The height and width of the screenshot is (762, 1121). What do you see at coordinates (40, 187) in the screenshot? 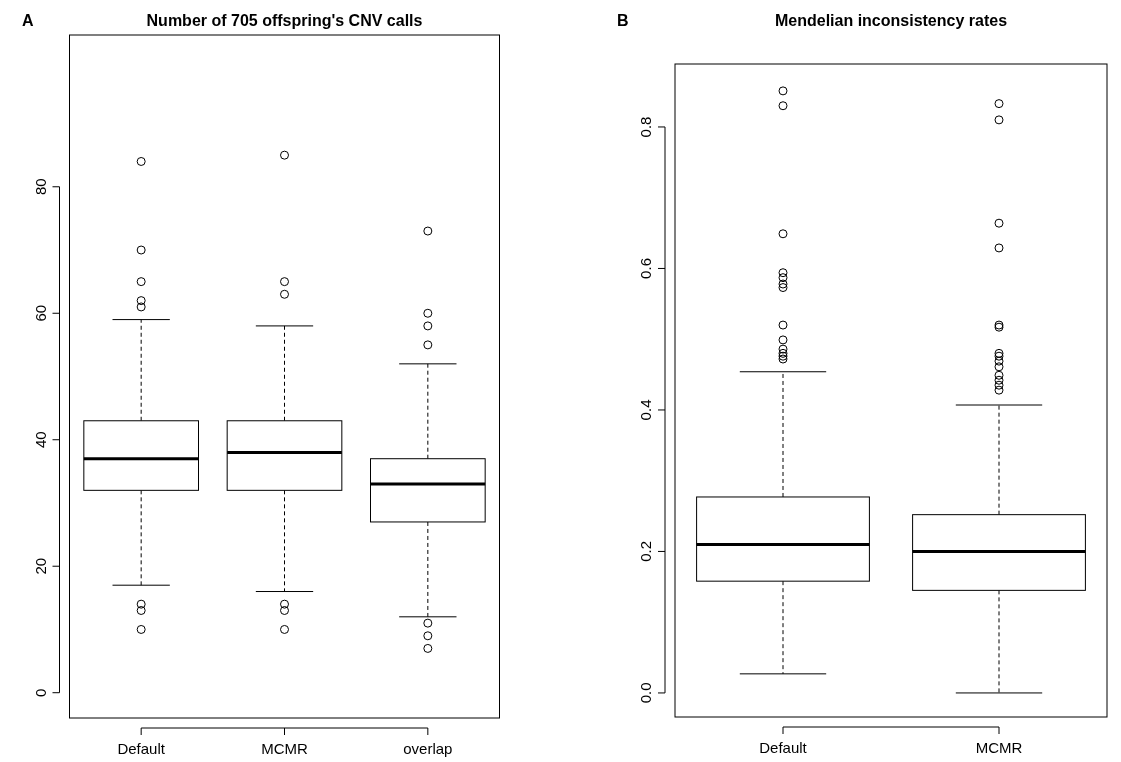
I see `y-tick-label: 80` at bounding box center [40, 187].